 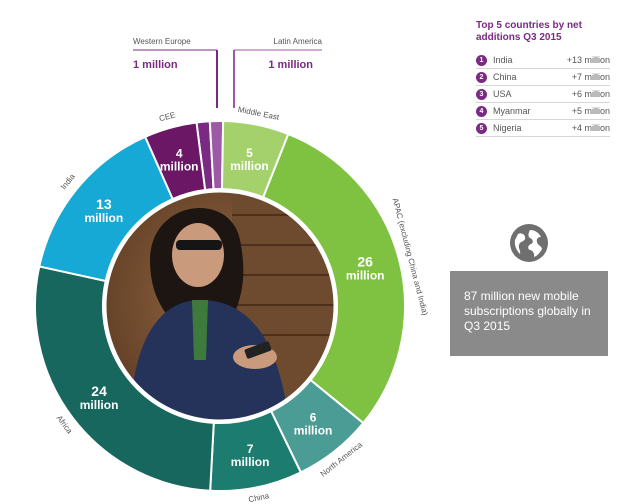 What do you see at coordinates (298, 41) in the screenshot?
I see `callout-latin-america-name: Latin America` at bounding box center [298, 41].